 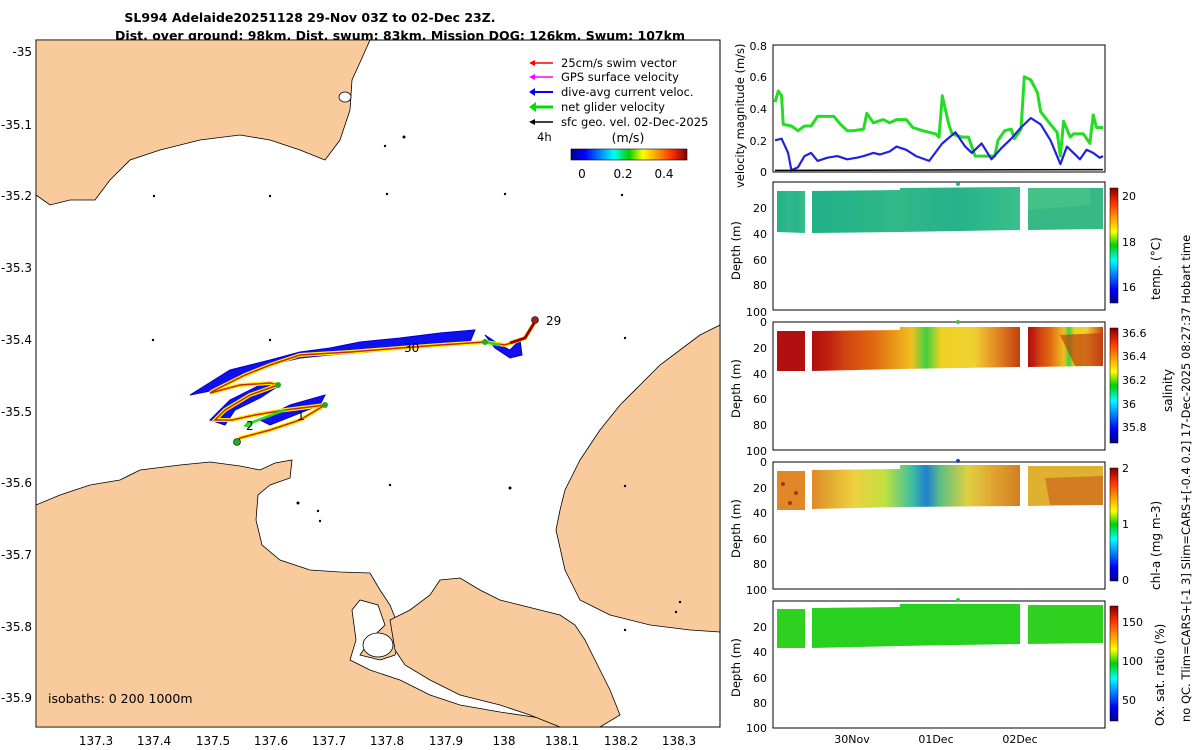 What do you see at coordinates (213, 741) in the screenshot?
I see `lon-tick: 137.5` at bounding box center [213, 741].